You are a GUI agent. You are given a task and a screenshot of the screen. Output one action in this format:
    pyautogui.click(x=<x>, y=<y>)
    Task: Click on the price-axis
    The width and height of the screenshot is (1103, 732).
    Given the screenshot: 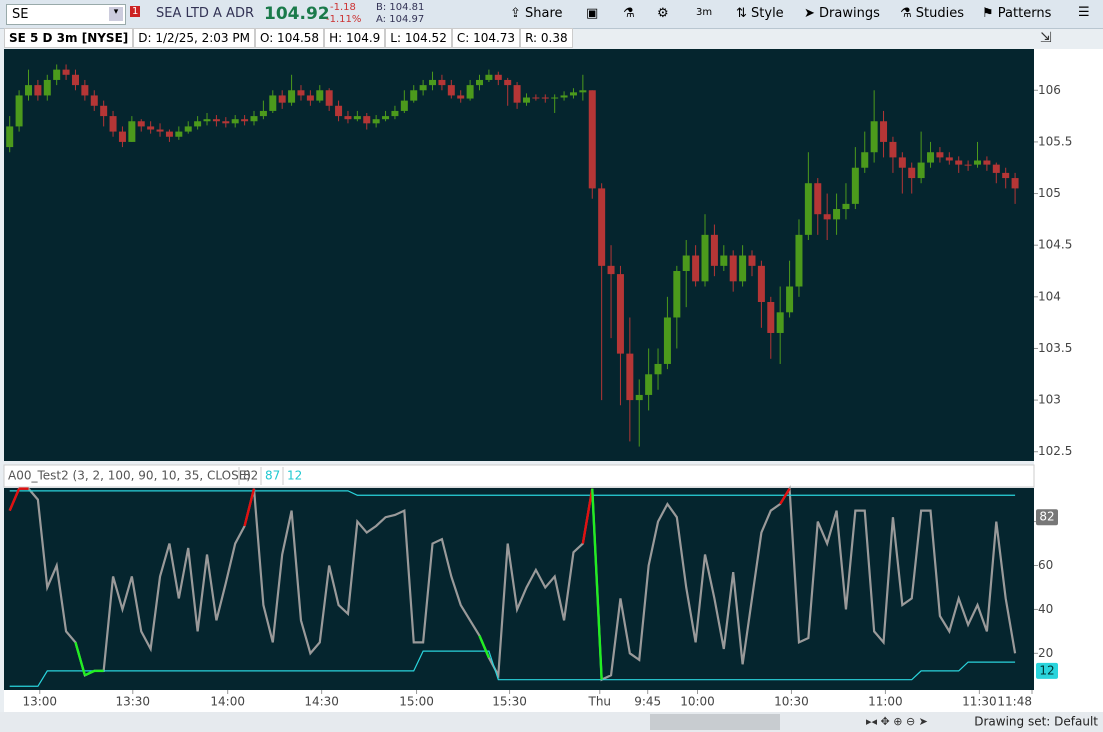 What is the action you would take?
    pyautogui.click(x=1068, y=369)
    